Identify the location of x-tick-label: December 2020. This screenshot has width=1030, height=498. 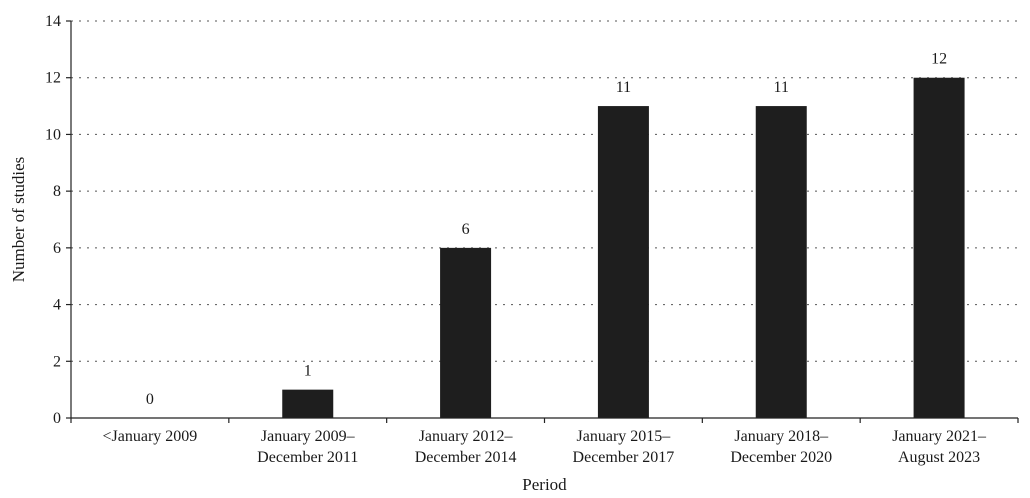
(781, 457).